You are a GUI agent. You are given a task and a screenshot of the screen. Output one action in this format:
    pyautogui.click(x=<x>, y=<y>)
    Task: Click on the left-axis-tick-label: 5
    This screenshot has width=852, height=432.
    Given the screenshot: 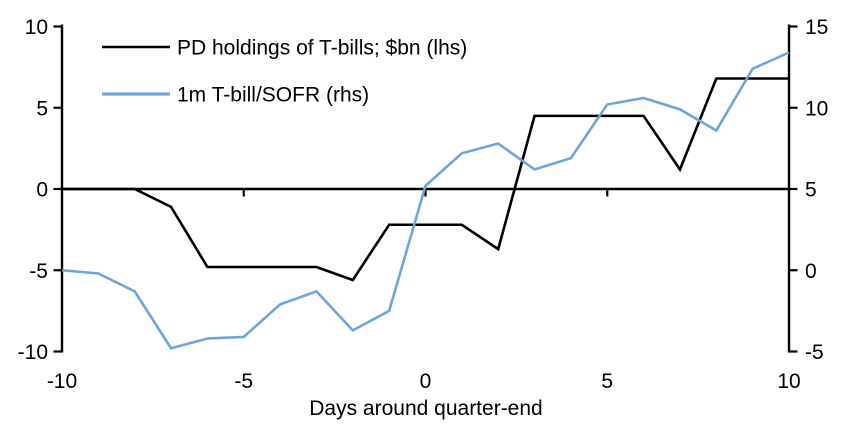 What is the action you would take?
    pyautogui.click(x=42, y=108)
    